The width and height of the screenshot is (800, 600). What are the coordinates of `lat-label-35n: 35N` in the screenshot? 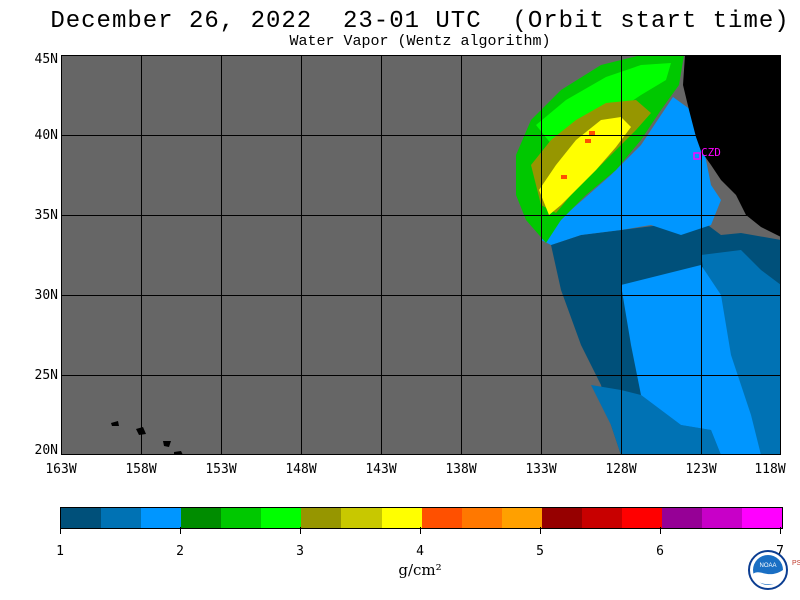 It's located at (46, 215).